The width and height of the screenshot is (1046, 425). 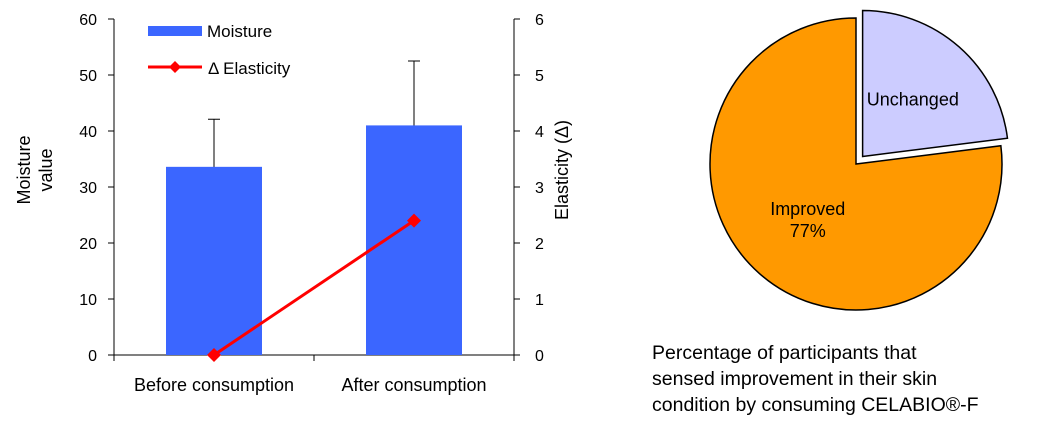 What do you see at coordinates (24, 169) in the screenshot?
I see `left-axis-title-line: Moisture` at bounding box center [24, 169].